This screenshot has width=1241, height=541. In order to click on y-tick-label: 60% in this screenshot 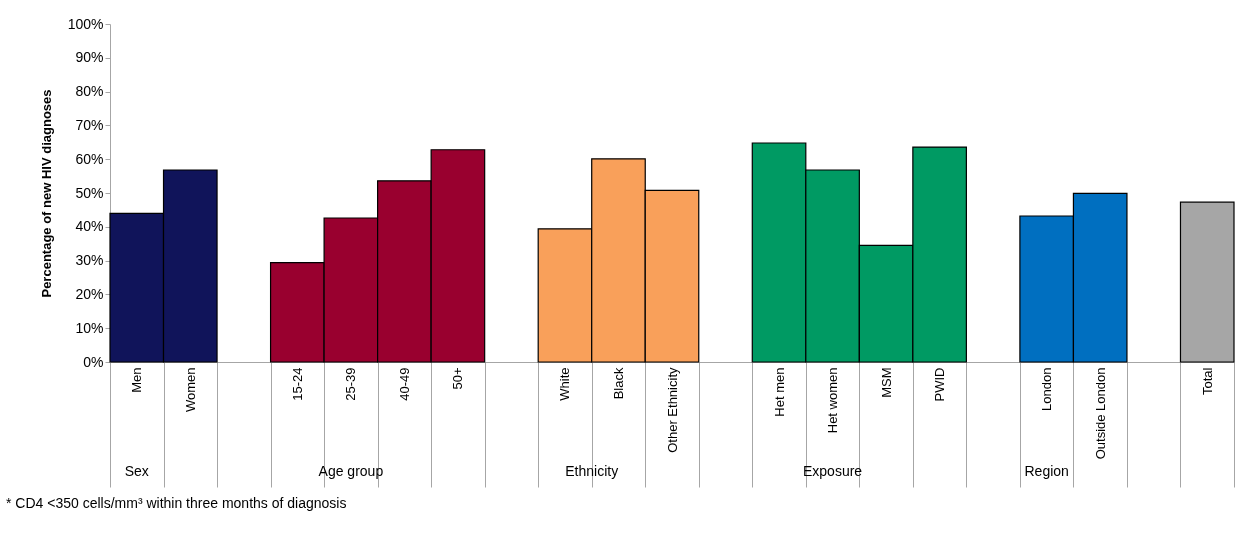, I will do `click(89, 158)`.